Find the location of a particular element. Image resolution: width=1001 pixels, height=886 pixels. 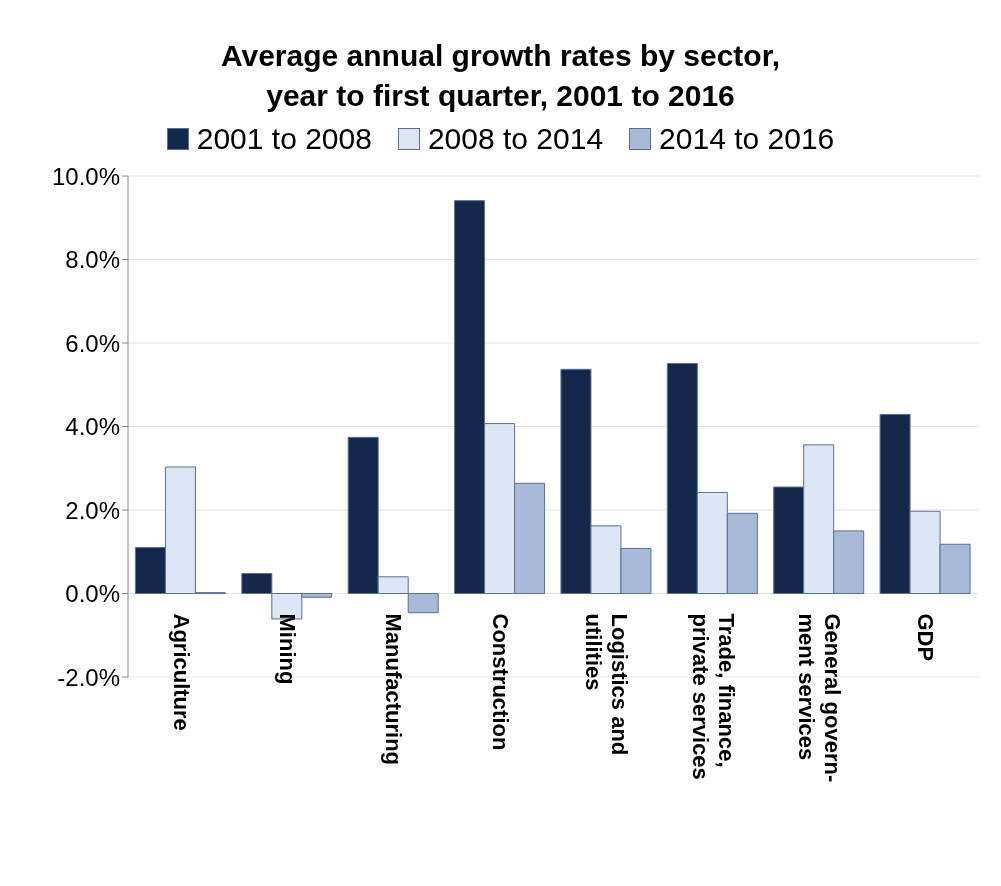

y-tick-label: 4.0% is located at coordinates (92, 427).